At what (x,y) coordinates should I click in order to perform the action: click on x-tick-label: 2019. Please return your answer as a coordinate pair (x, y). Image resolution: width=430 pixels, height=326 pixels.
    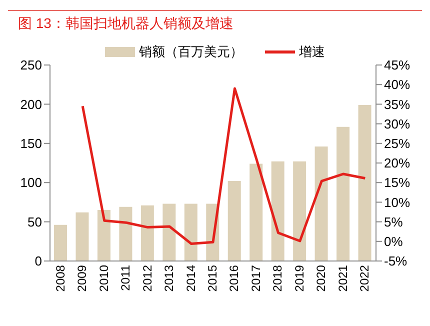
    Looking at the image, I should click on (299, 278).